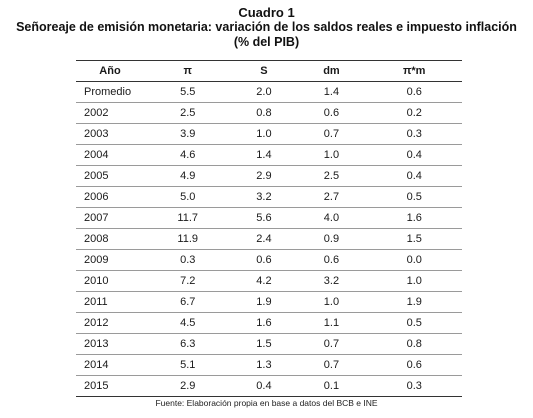 Image resolution: width=533 pixels, height=418 pixels. What do you see at coordinates (110, 239) in the screenshot?
I see `cell-year: 2008` at bounding box center [110, 239].